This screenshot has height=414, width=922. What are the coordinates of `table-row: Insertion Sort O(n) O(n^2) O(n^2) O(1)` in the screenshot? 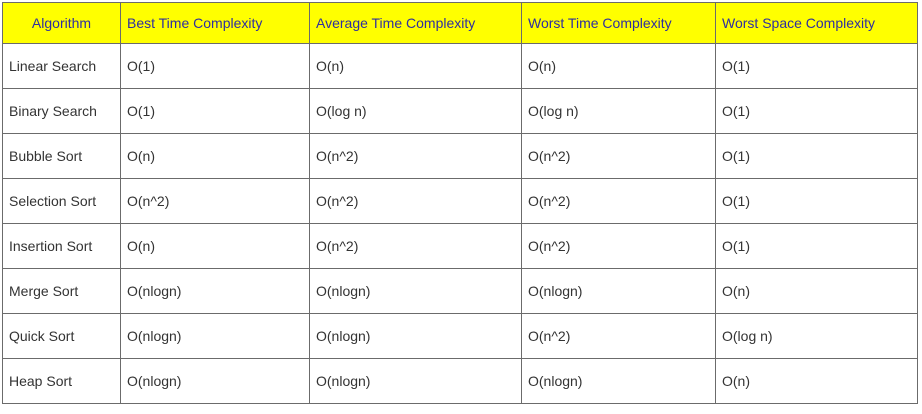 It's located at (460, 246).